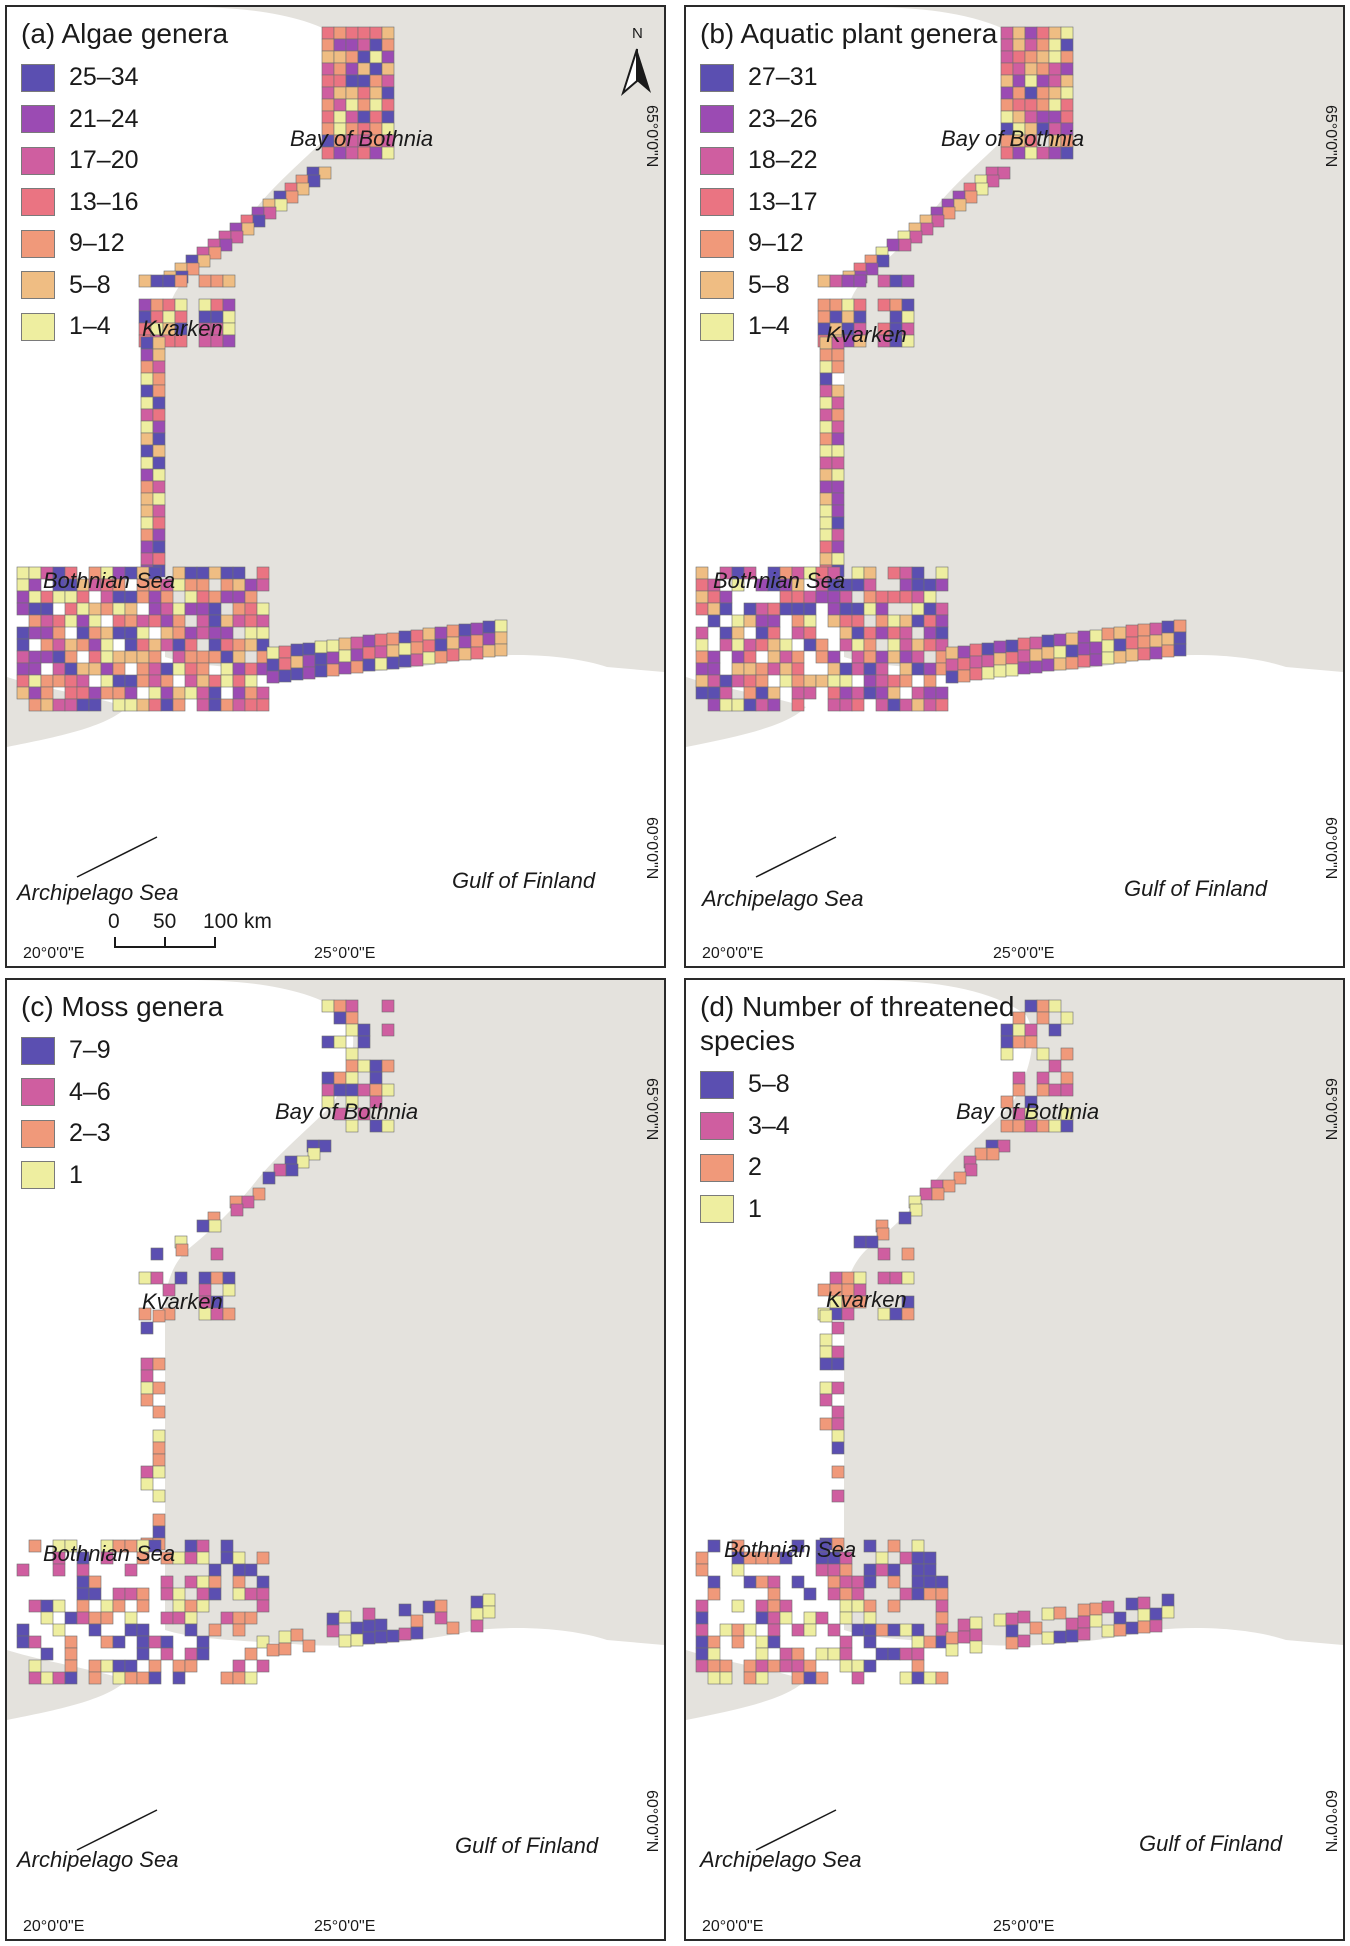  What do you see at coordinates (80, 327) in the screenshot?
I see `legend-item: 1–4` at bounding box center [80, 327].